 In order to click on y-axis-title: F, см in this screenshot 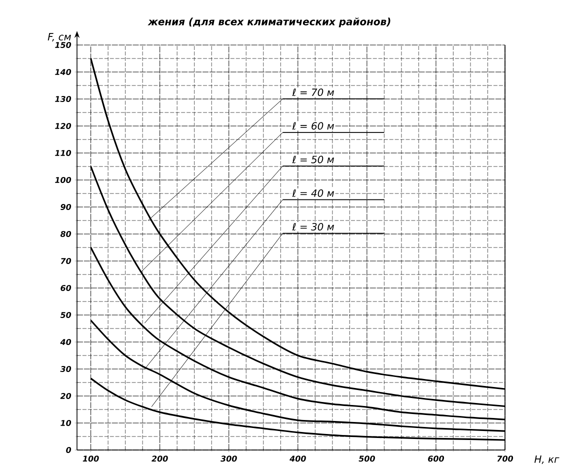, I will do `click(59, 37)`.